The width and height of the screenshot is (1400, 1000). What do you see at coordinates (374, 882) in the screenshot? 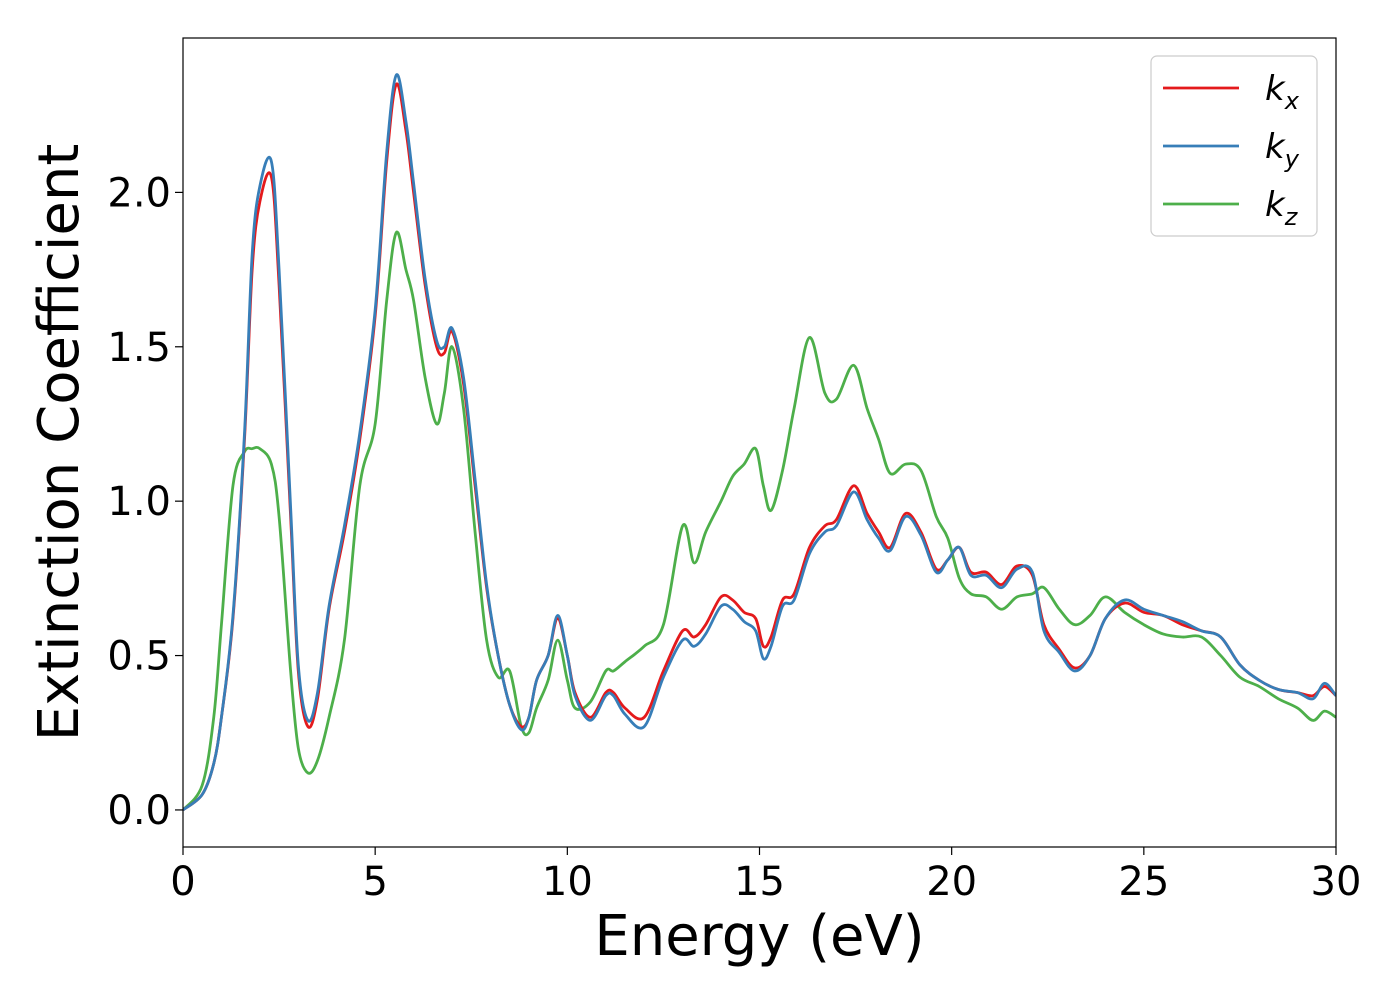
I see `x-tick-label: 5` at bounding box center [374, 882].